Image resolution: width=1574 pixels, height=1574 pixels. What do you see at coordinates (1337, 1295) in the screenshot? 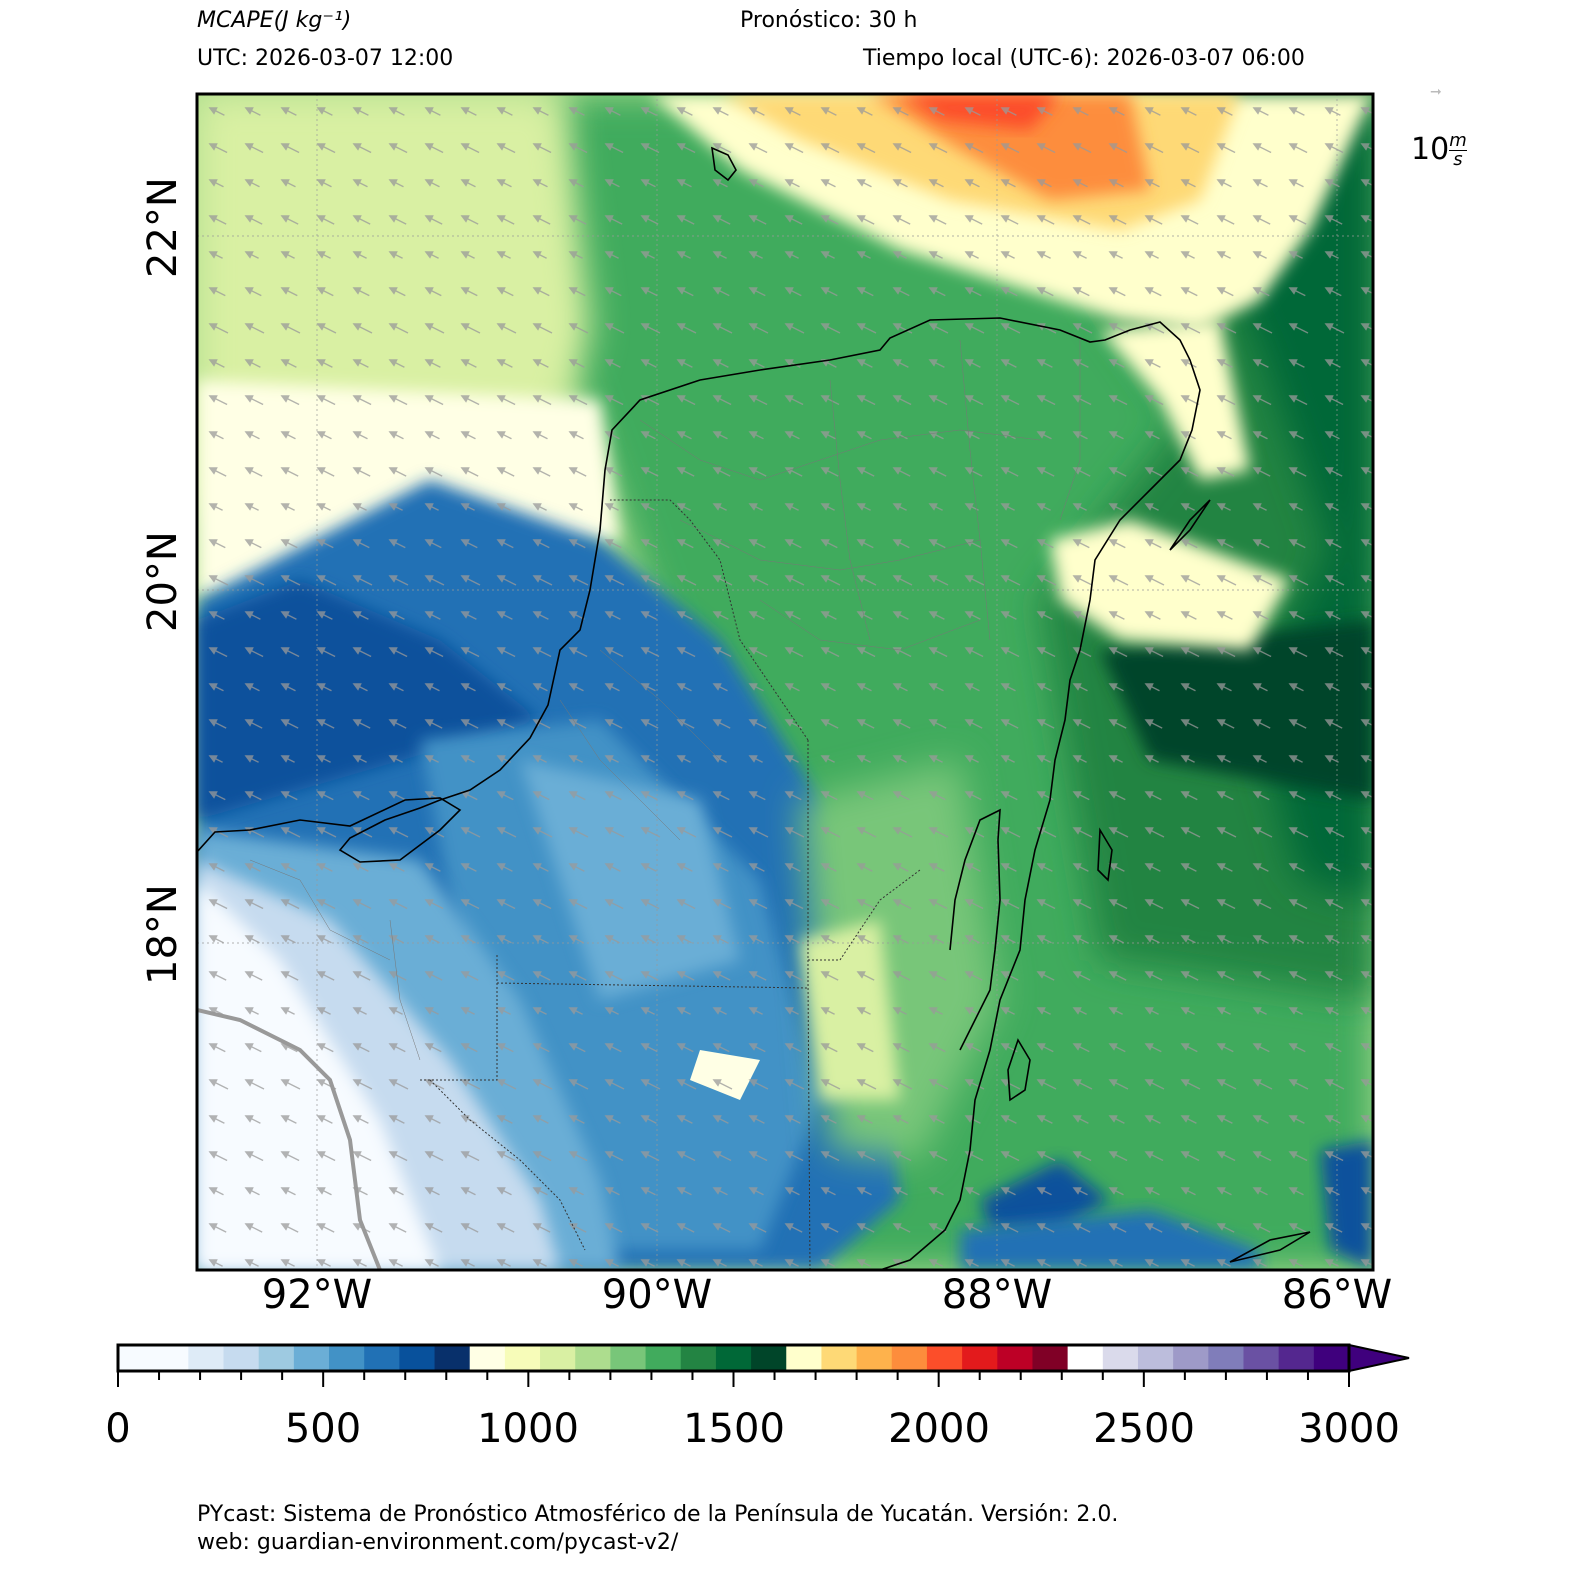
I see `lon-label-86: 86°W` at bounding box center [1337, 1295].